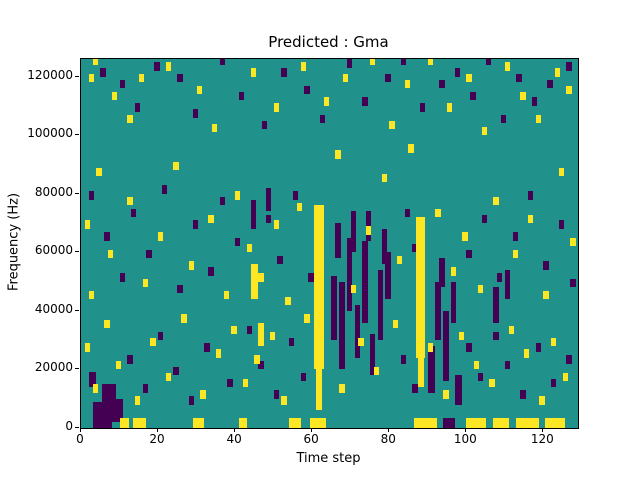 The width and height of the screenshot is (640, 480). I want to click on x-tick-label: 40, so click(234, 439).